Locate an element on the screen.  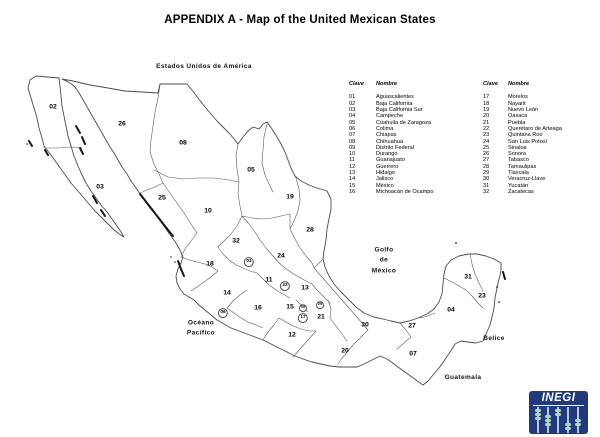
legend-row: 15 México is located at coordinates (391, 186).